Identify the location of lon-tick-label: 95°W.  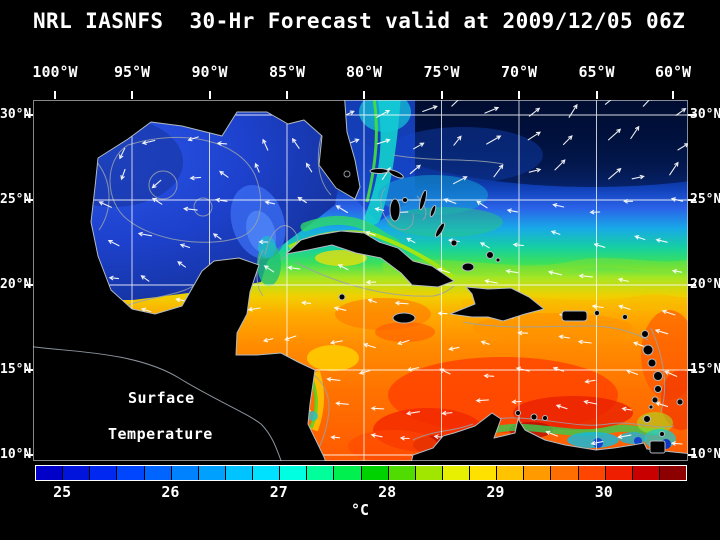
(132, 72).